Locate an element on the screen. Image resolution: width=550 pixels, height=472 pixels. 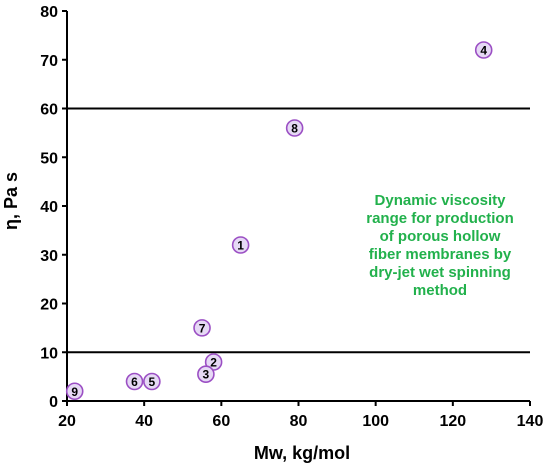
y-tick-label: 30 is located at coordinates (49, 256).